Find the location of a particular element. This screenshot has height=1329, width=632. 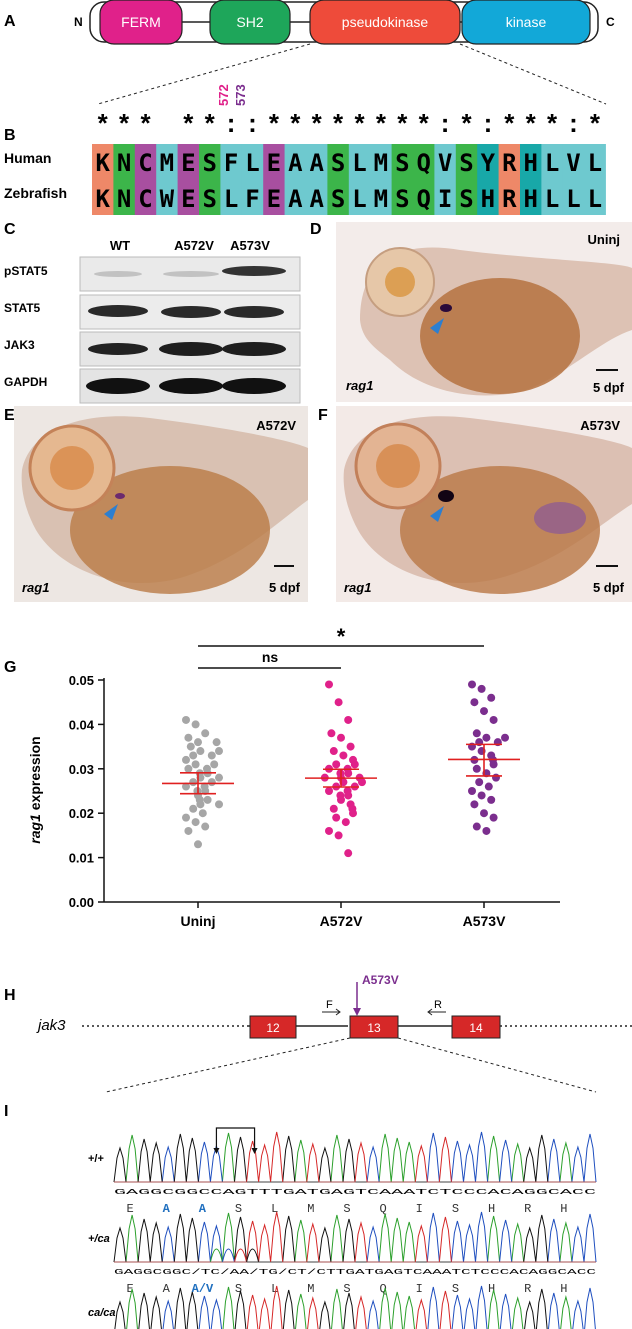

human-residue: N is located at coordinates (124, 163).